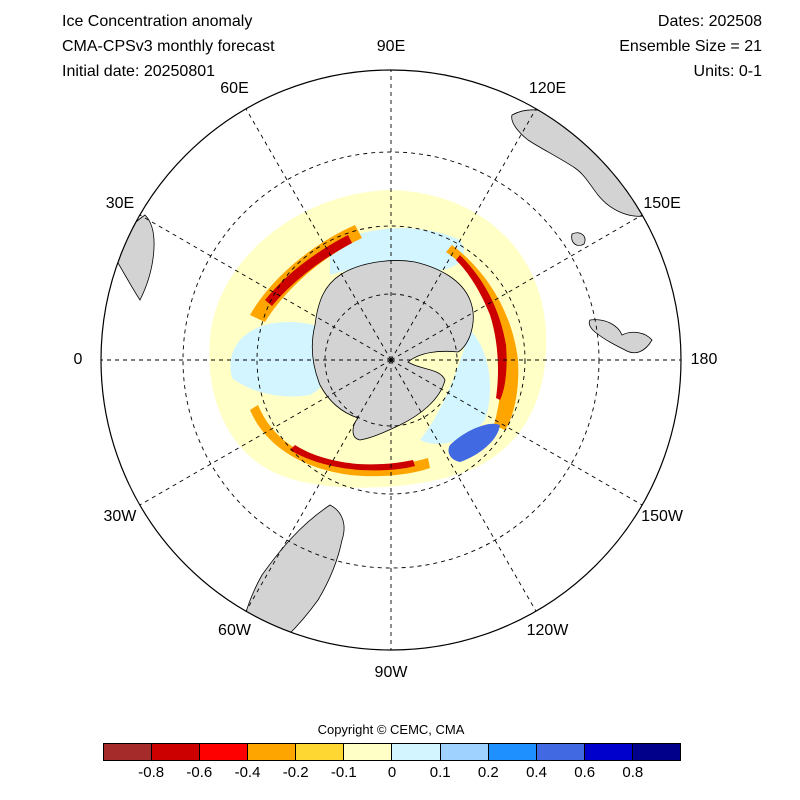 The height and width of the screenshot is (800, 800). Describe the element at coordinates (547, 88) in the screenshot. I see `longitude-label-120E: 120E` at that location.